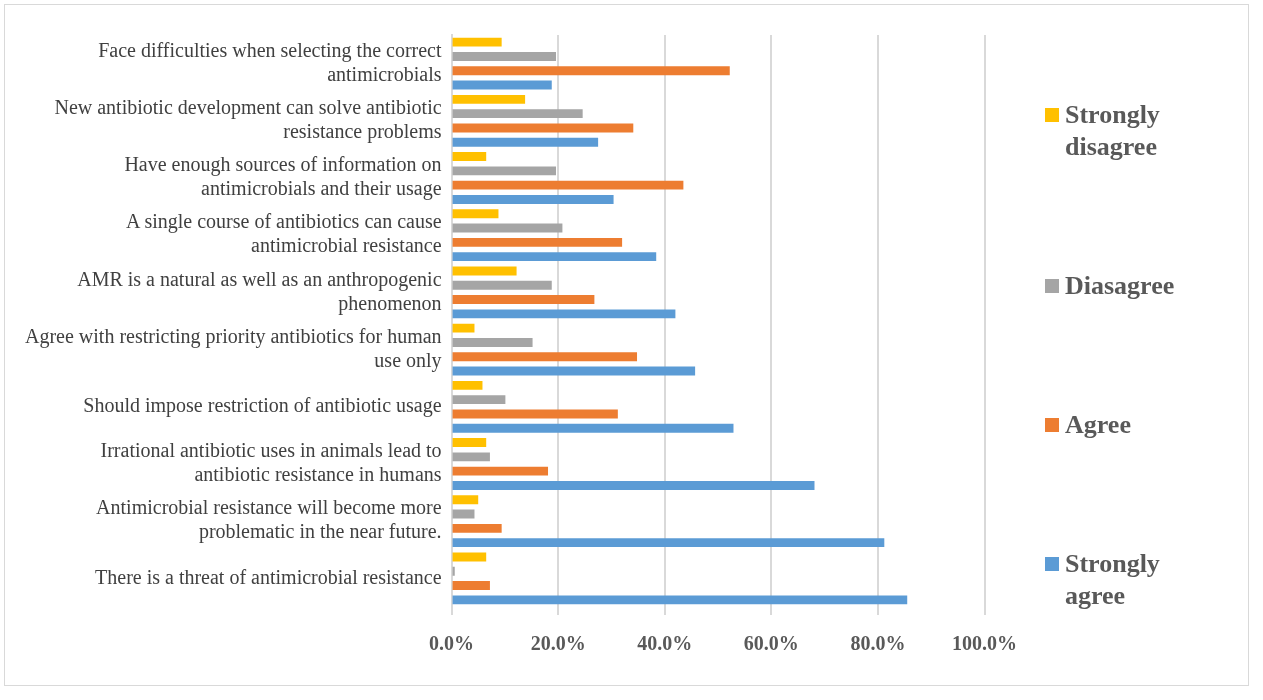 Image resolution: width=1263 pixels, height=700 pixels. I want to click on y-tick-label: Antimicrobial resistance will become more problematic in the near future., so click(269, 520).